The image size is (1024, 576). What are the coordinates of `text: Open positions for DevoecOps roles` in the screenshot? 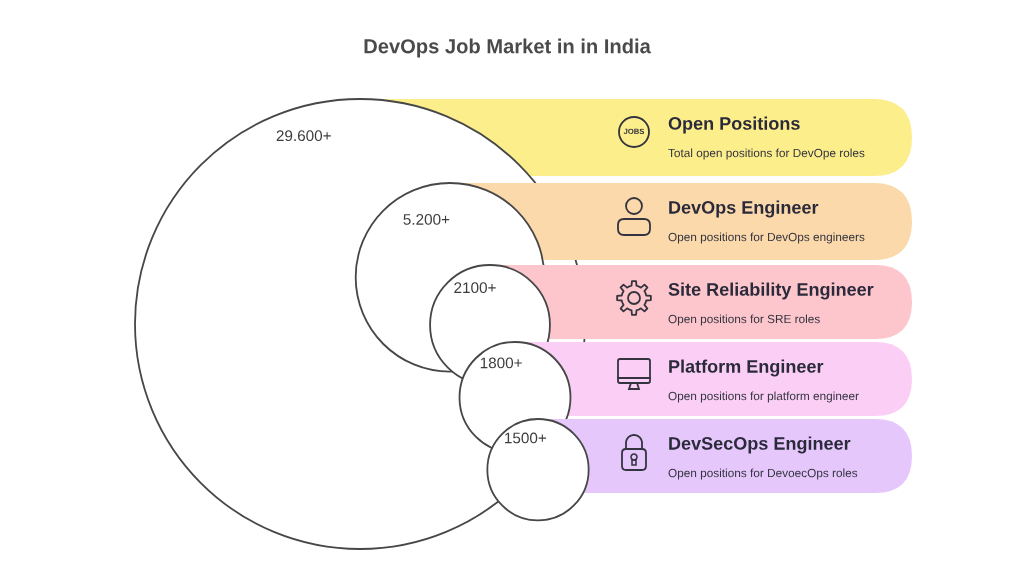 It's located at (763, 474).